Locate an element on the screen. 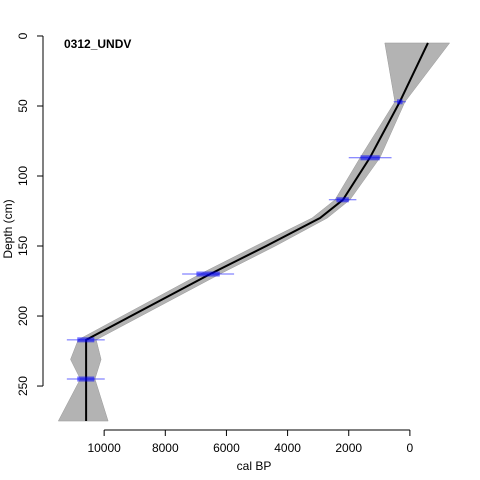 The width and height of the screenshot is (480, 480). x-tick-label: 0 is located at coordinates (410, 448).